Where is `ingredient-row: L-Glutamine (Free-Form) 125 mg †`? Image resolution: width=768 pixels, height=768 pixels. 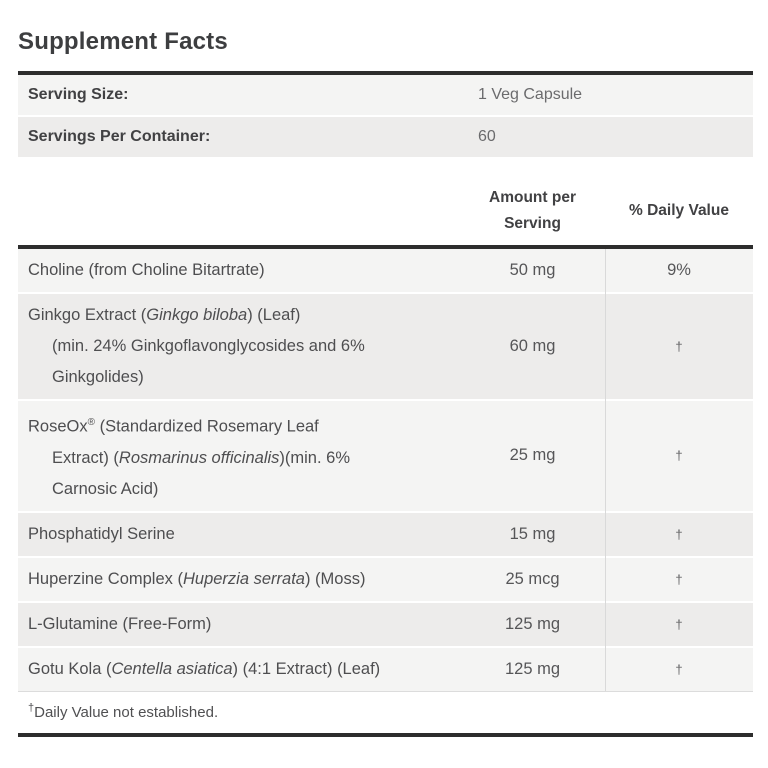
ingredient-row: L-Glutamine (Free-Form) 125 mg † is located at coordinates (385, 624).